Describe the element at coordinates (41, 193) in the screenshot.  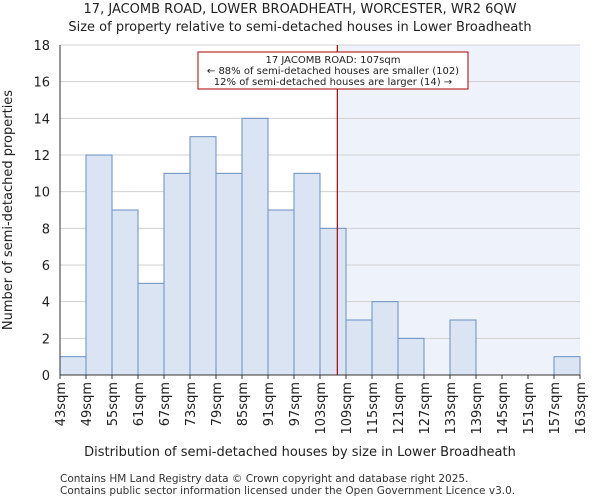
I see `y-tick-label: 10` at that location.